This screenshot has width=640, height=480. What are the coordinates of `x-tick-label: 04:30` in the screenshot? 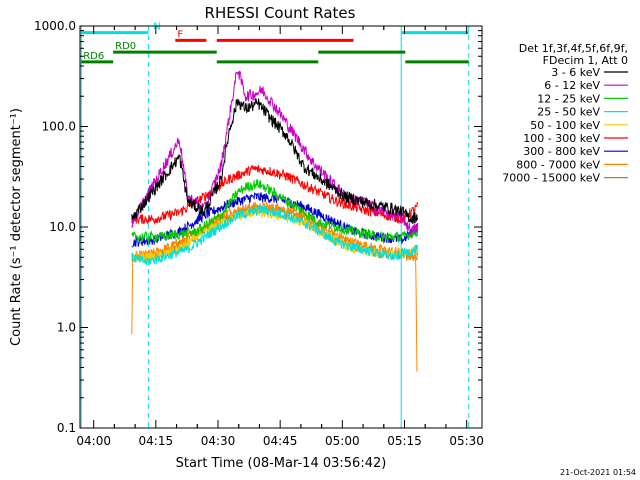 It's located at (218, 441).